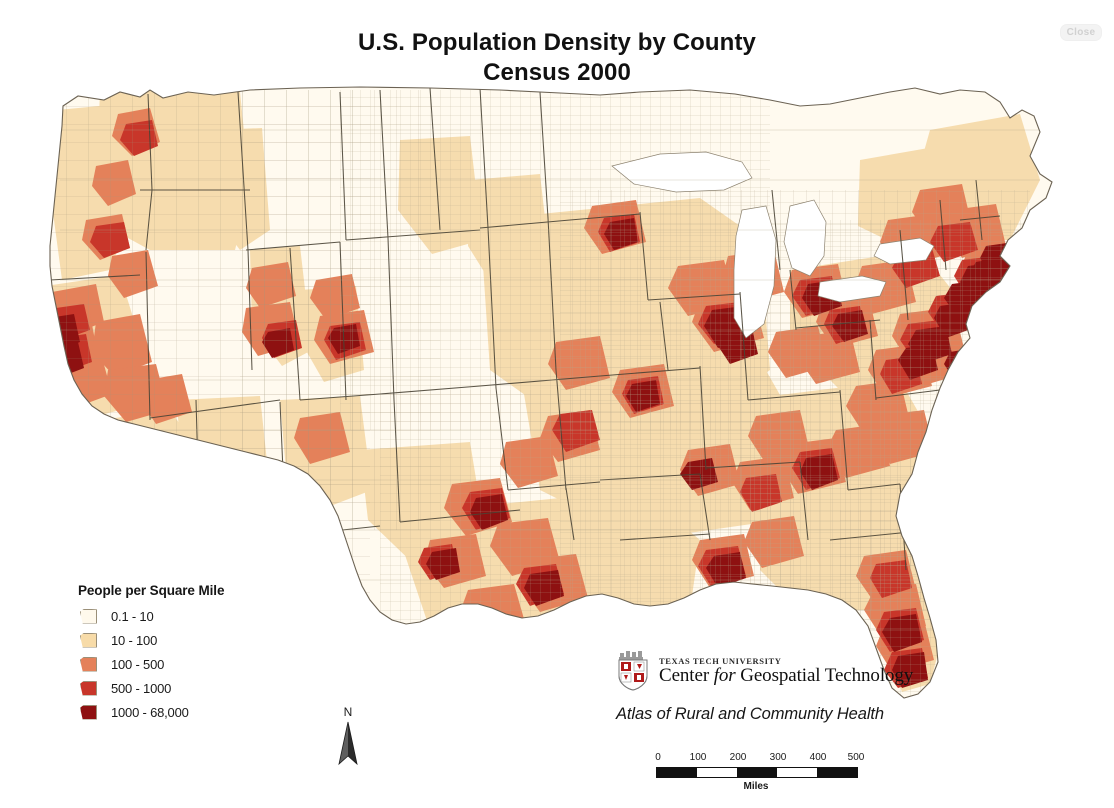  I want to click on scale-tick: 100, so click(698, 757).